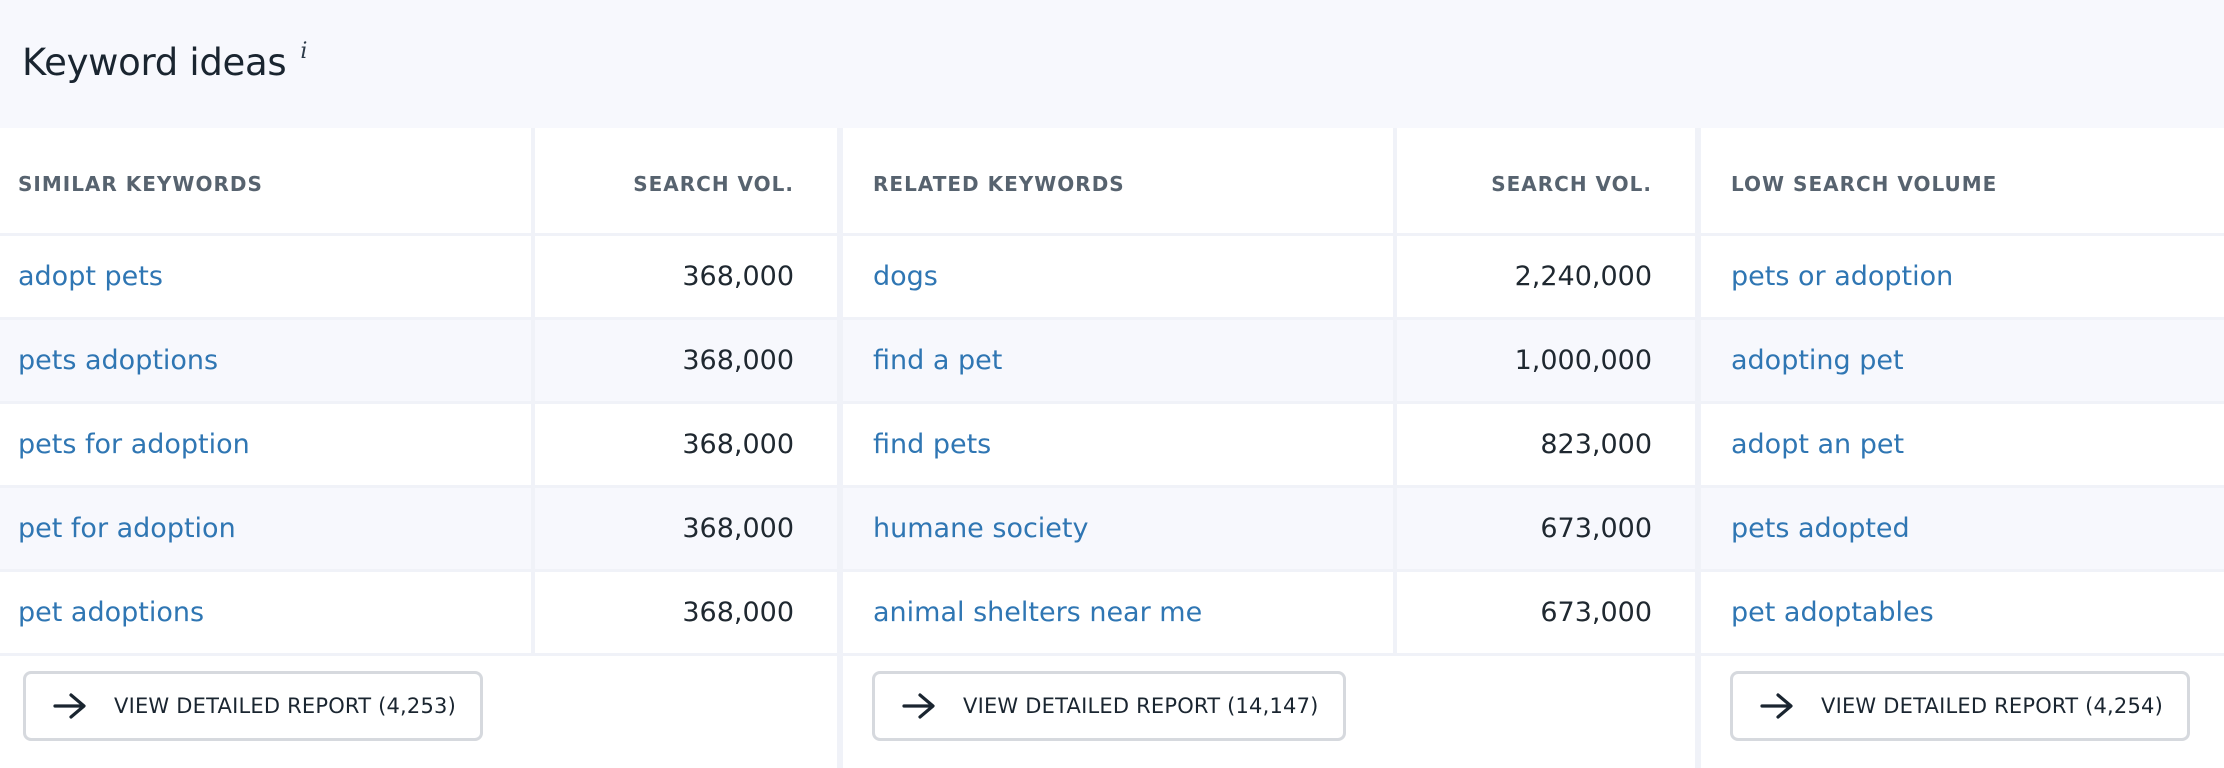 Image resolution: width=2224 pixels, height=768 pixels. I want to click on page-title: Keyword ideas, so click(154, 62).